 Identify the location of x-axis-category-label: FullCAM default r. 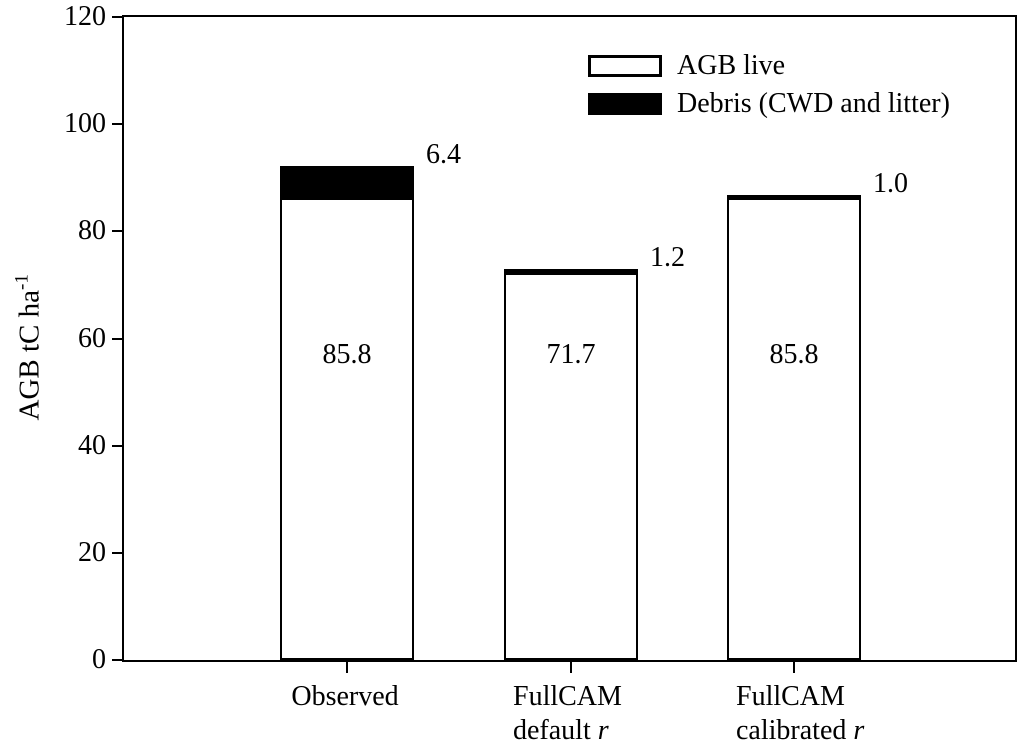
(567, 713).